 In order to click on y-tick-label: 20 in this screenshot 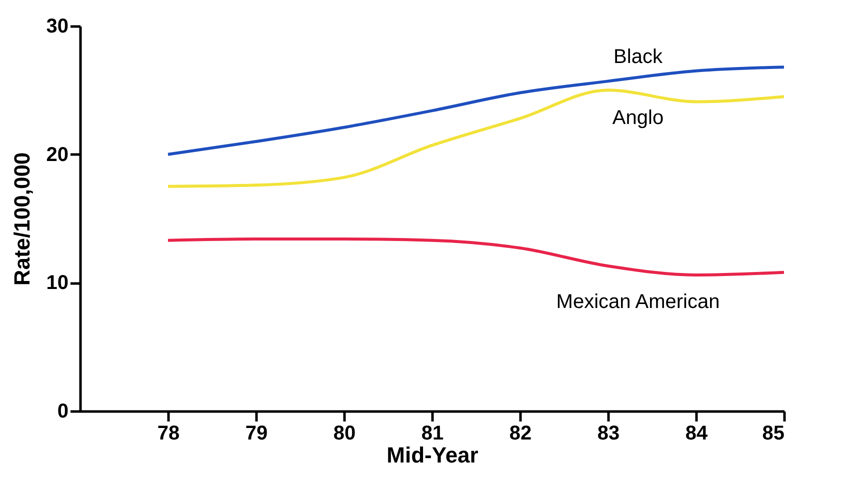, I will do `click(57, 155)`.